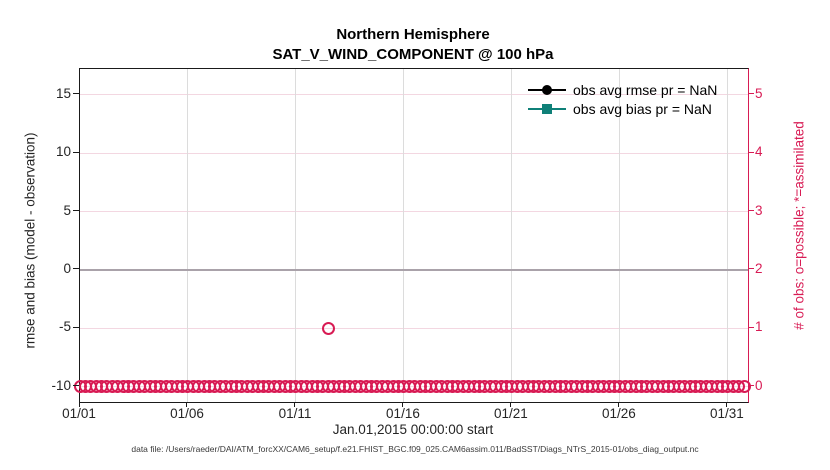 The width and height of the screenshot is (830, 470). Describe the element at coordinates (67, 210) in the screenshot. I see `left-tick-label: 5` at that location.